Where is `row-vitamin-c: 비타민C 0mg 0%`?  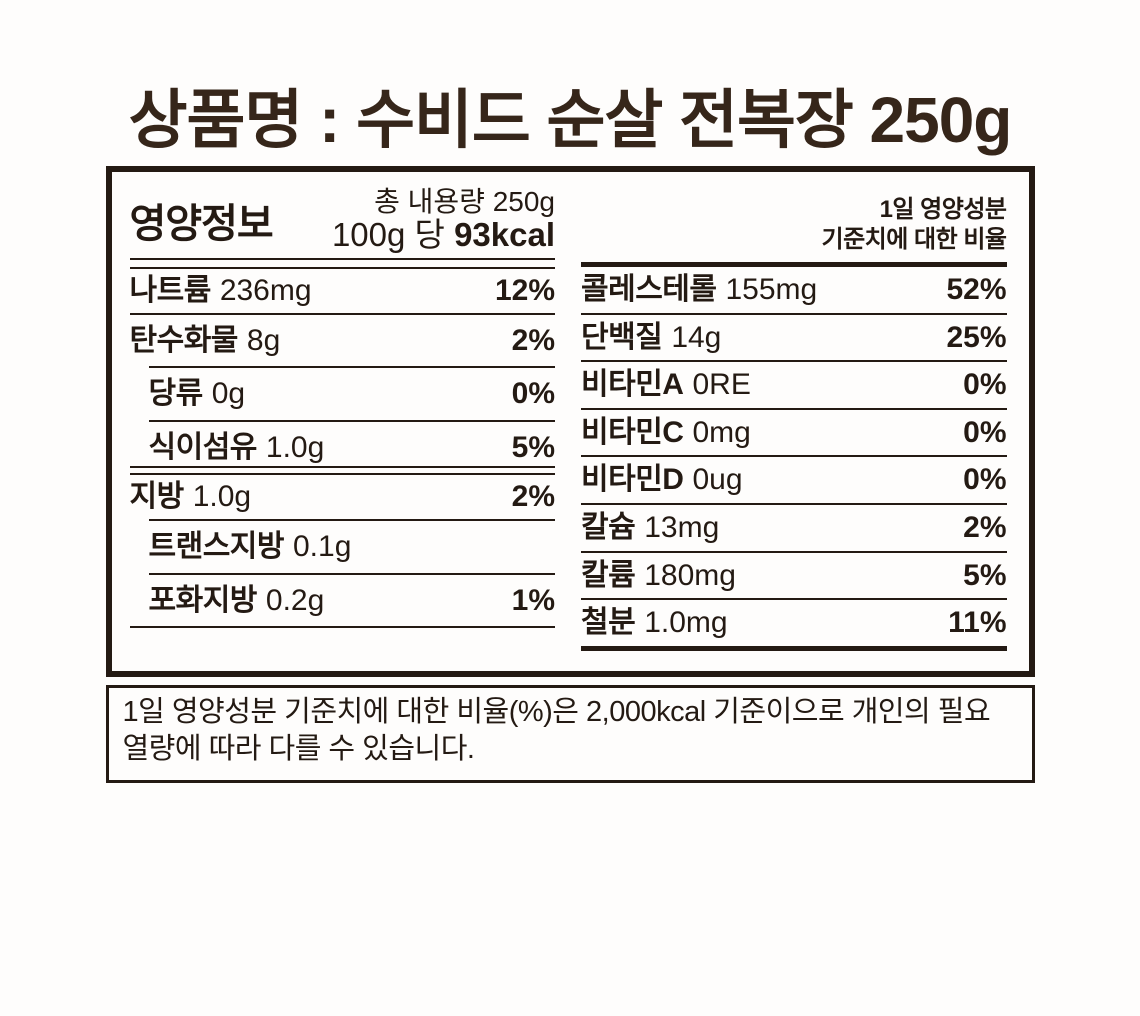
row-vitamin-c: 비타민C 0mg 0% is located at coordinates (794, 431).